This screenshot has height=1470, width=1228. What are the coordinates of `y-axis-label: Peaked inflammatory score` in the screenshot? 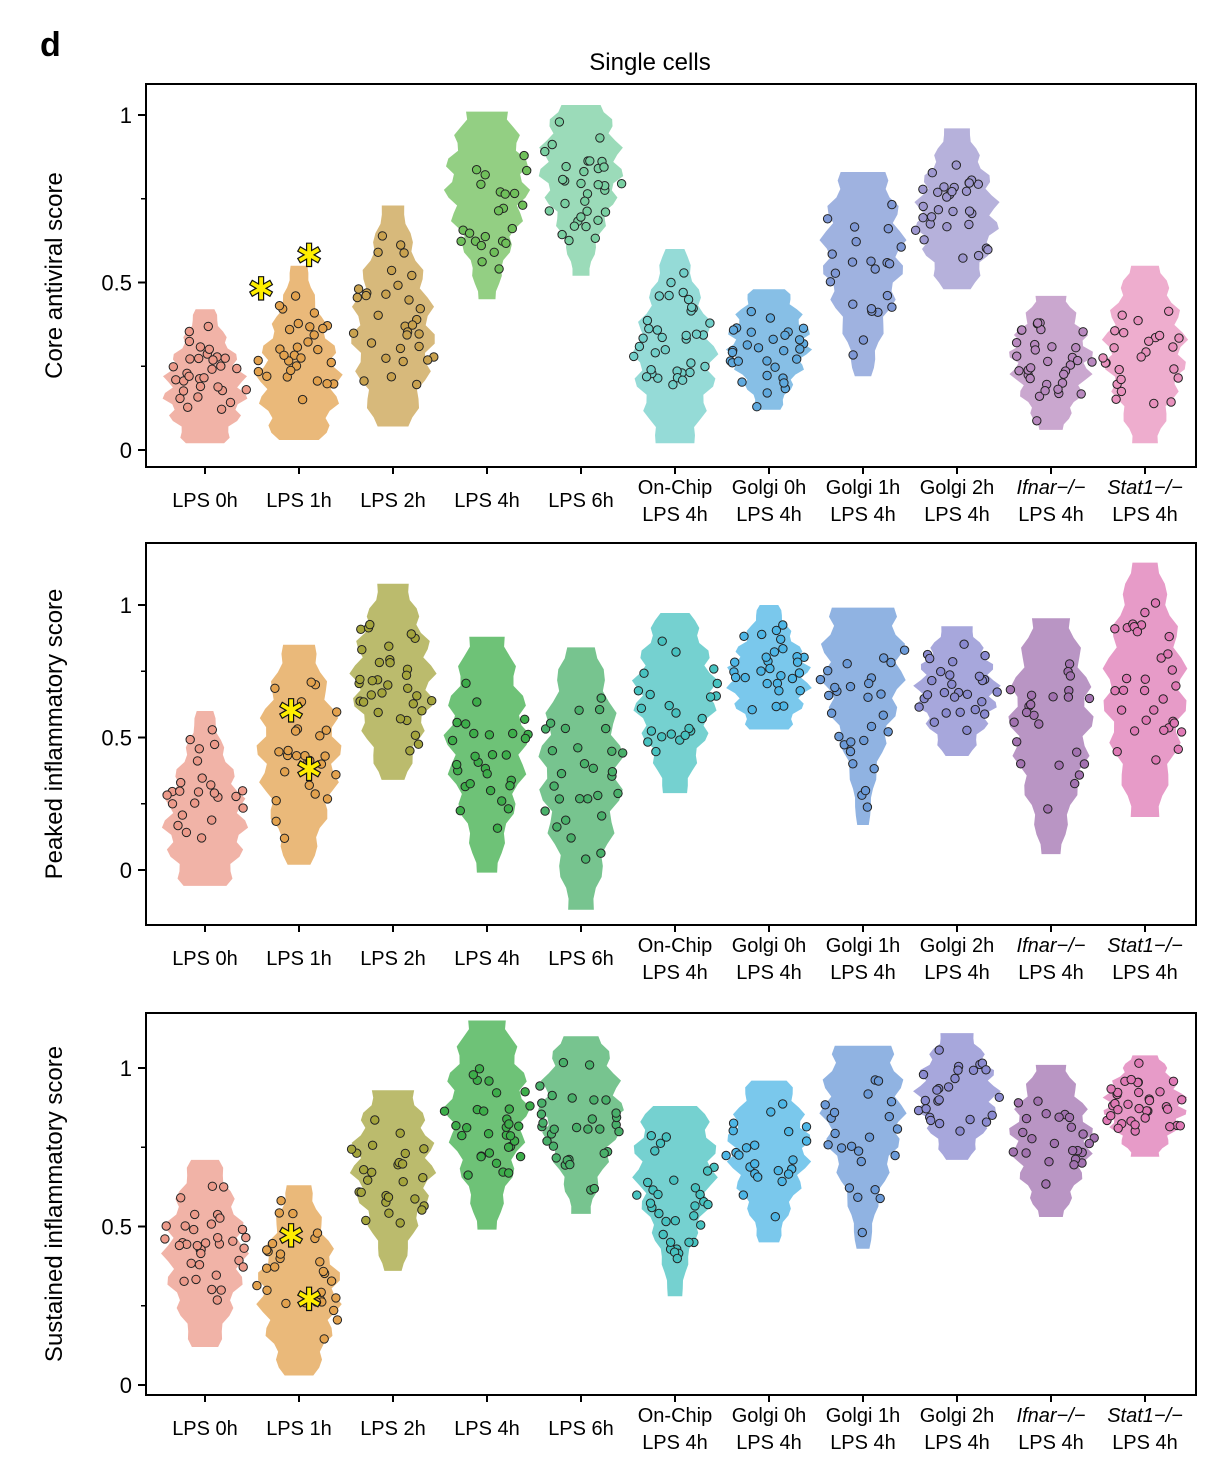 It's located at (54, 734).